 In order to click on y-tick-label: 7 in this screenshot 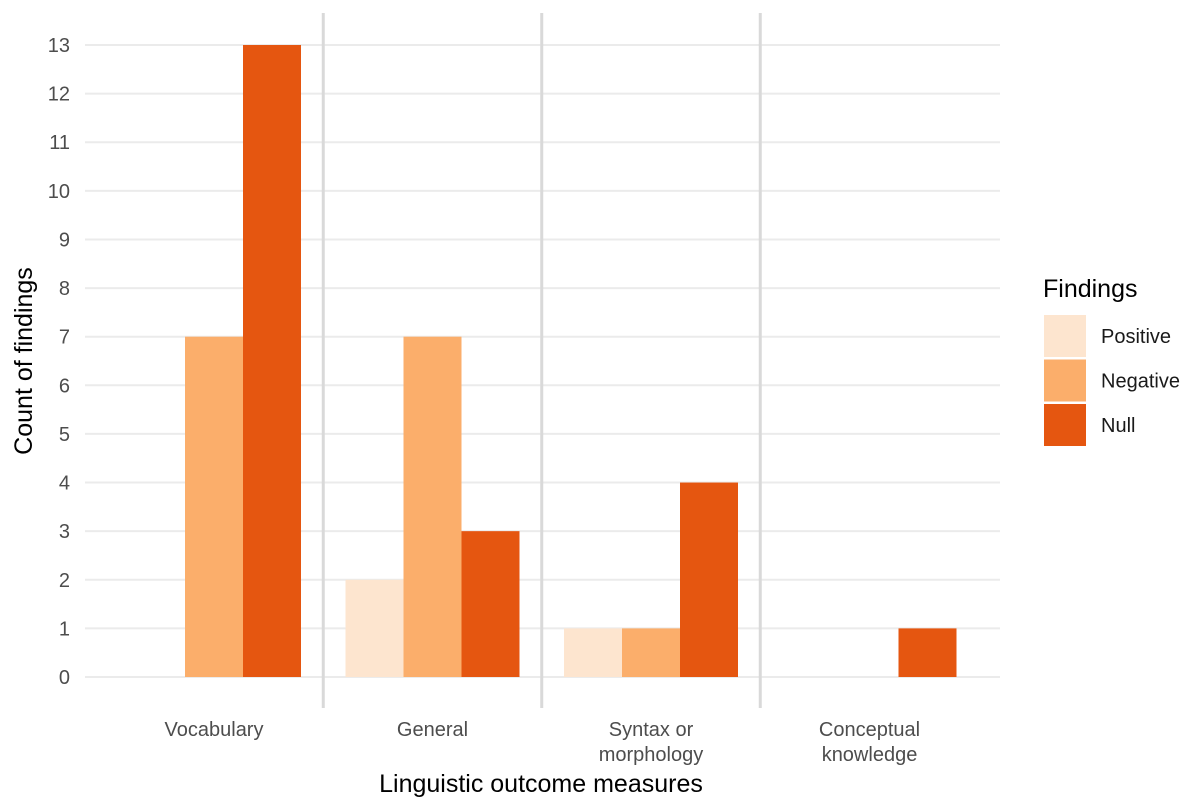, I will do `click(64, 338)`.